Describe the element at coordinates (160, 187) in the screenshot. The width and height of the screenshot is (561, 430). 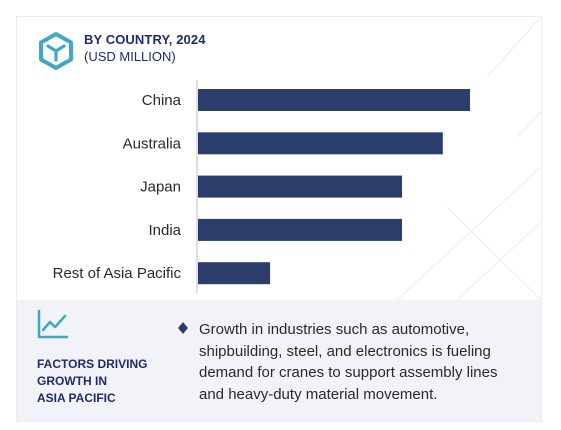
I see `category-label: Japan` at that location.